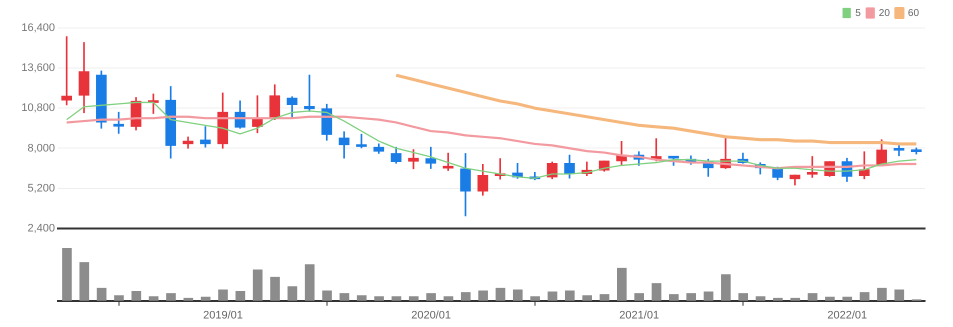 This screenshot has height=327, width=953. Describe the element at coordinates (41, 148) in the screenshot. I see `y-tick-label: 8,000` at that location.